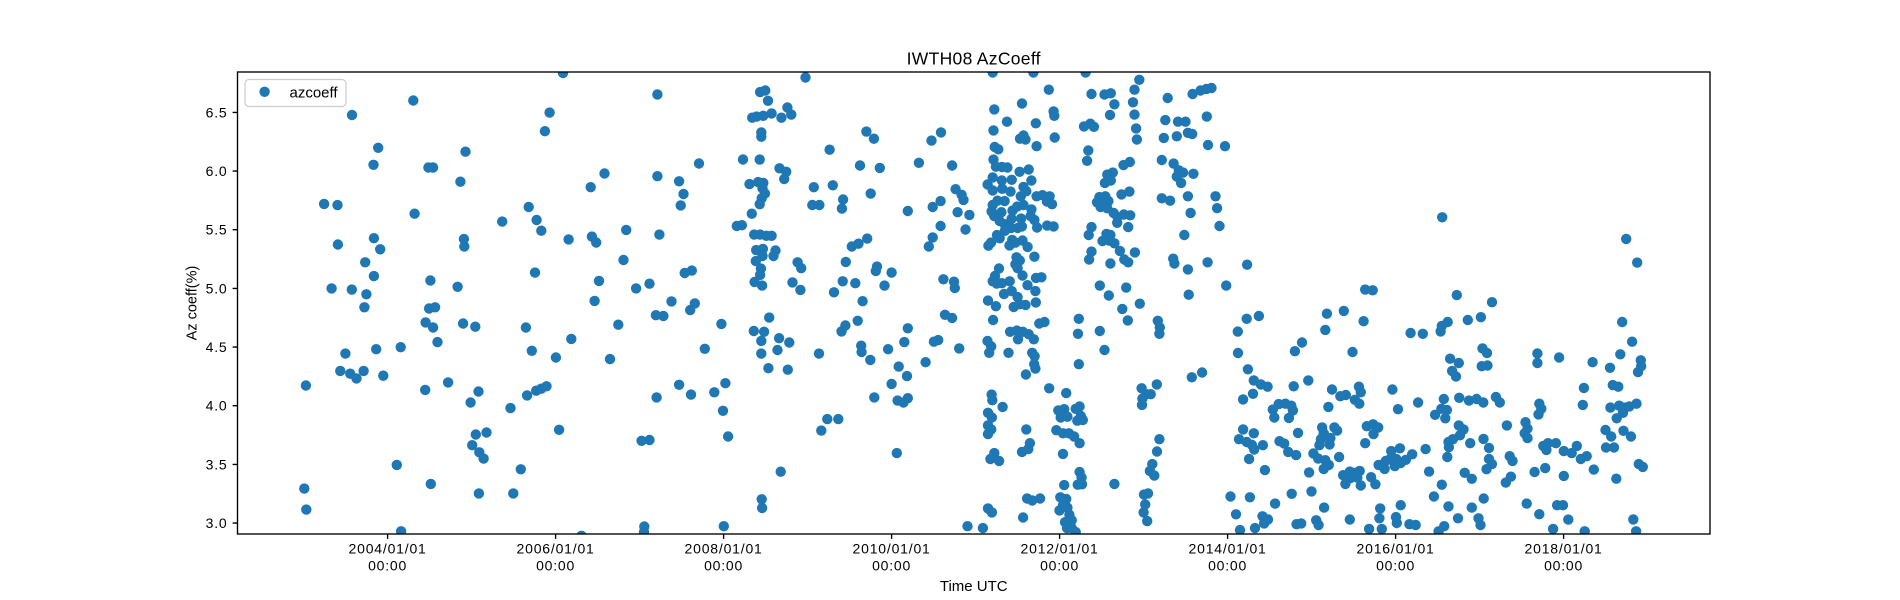 Image resolution: width=1900 pixels, height=600 pixels. What do you see at coordinates (1228, 549) in the screenshot?
I see `svg-text: 2014/01/01` at bounding box center [1228, 549].